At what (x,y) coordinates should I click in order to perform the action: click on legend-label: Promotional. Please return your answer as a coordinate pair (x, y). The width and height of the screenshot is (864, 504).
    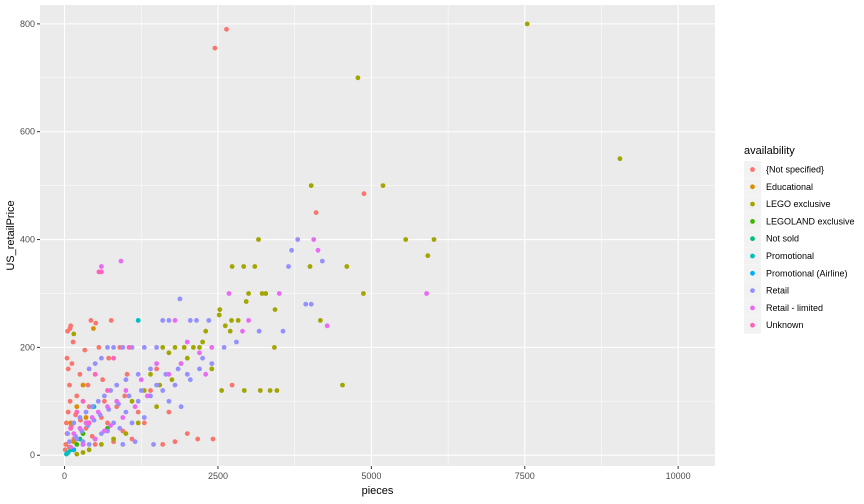
    Looking at the image, I should click on (790, 256).